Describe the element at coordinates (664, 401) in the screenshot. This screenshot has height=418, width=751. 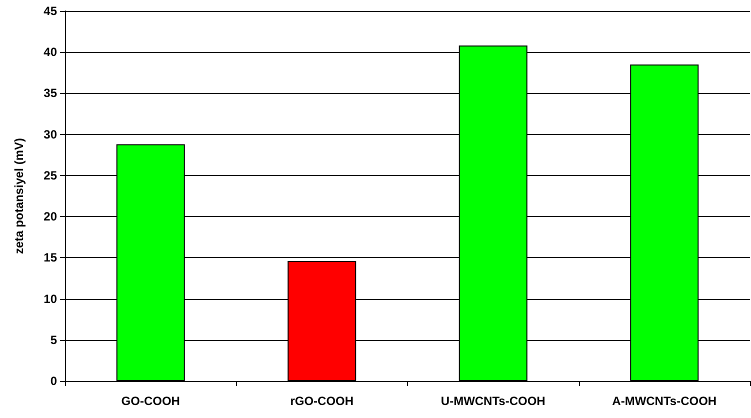
I see `x-tick-label: A-MWCNTs-COOH` at that location.